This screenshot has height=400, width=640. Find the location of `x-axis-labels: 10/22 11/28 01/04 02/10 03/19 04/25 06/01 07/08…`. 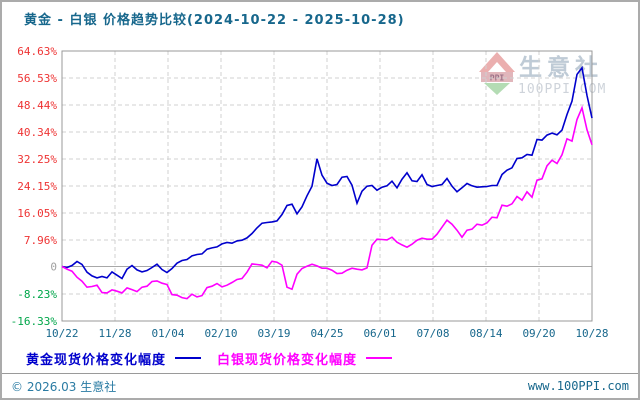

x-axis-labels: 10/22 11/28 01/04 02/10 03/19 04/25 06/01 07/08… is located at coordinates (326, 333).